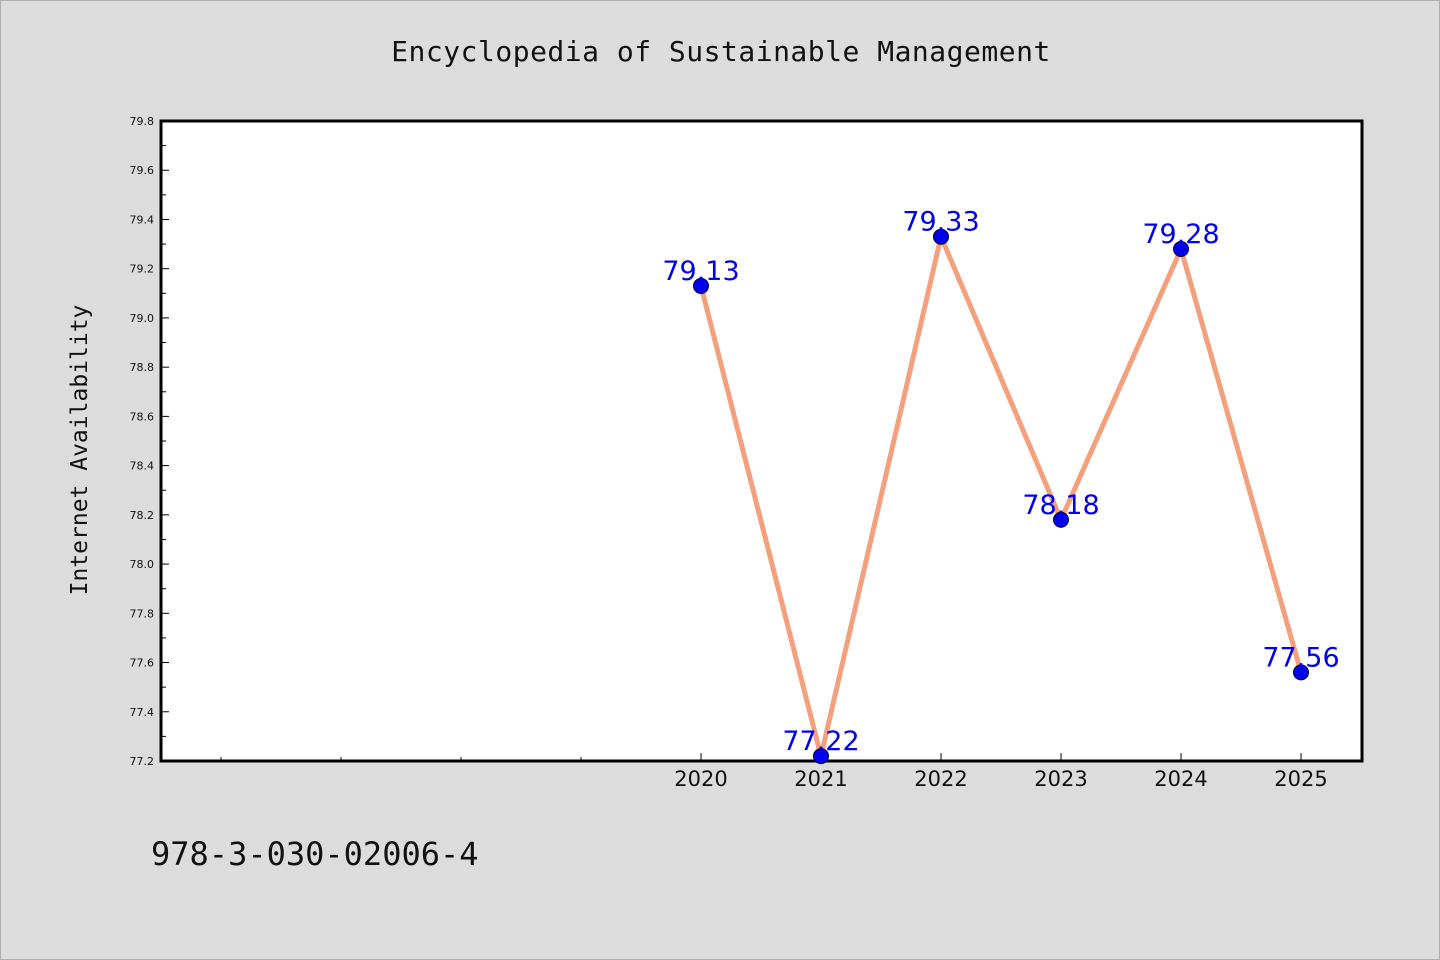 Image resolution: width=1440 pixels, height=960 pixels. Describe the element at coordinates (1300, 657) in the screenshot. I see `data-label: 77.56` at that location.